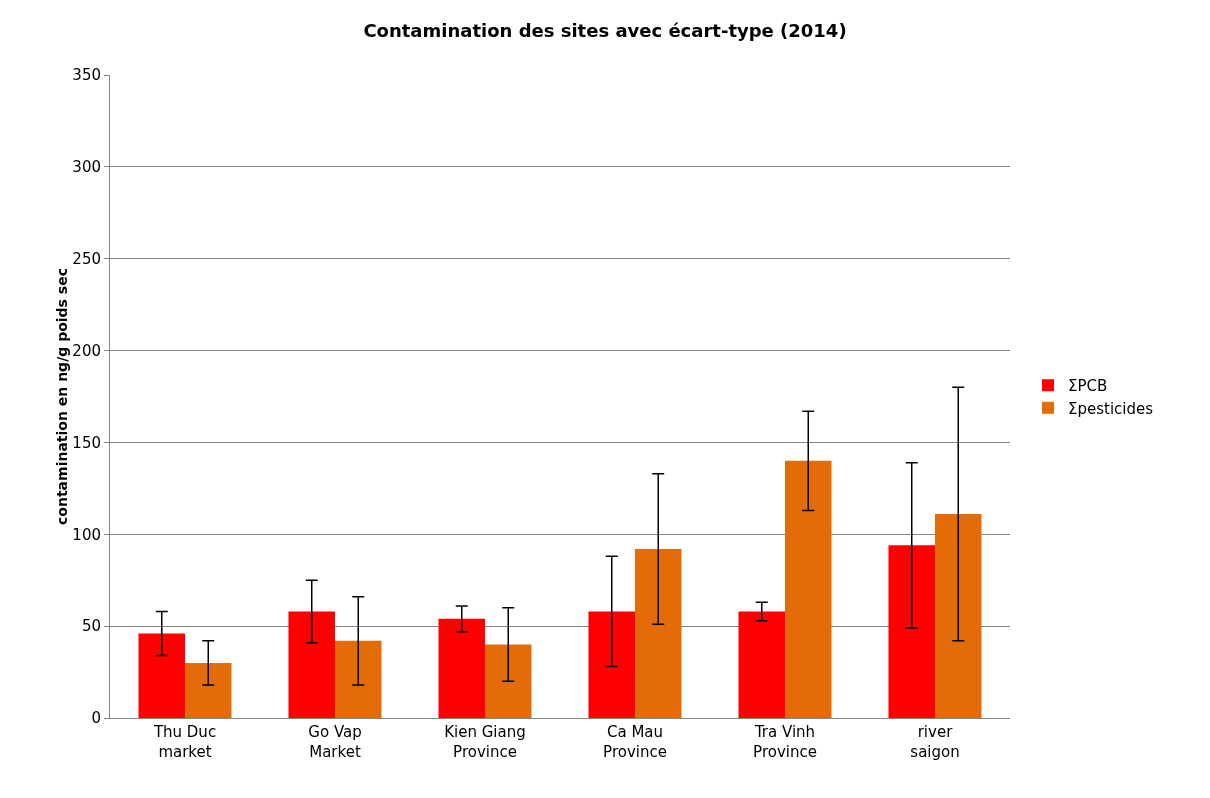 The image size is (1210, 798). Describe the element at coordinates (86, 534) in the screenshot. I see `y-tick-label: 100` at that location.